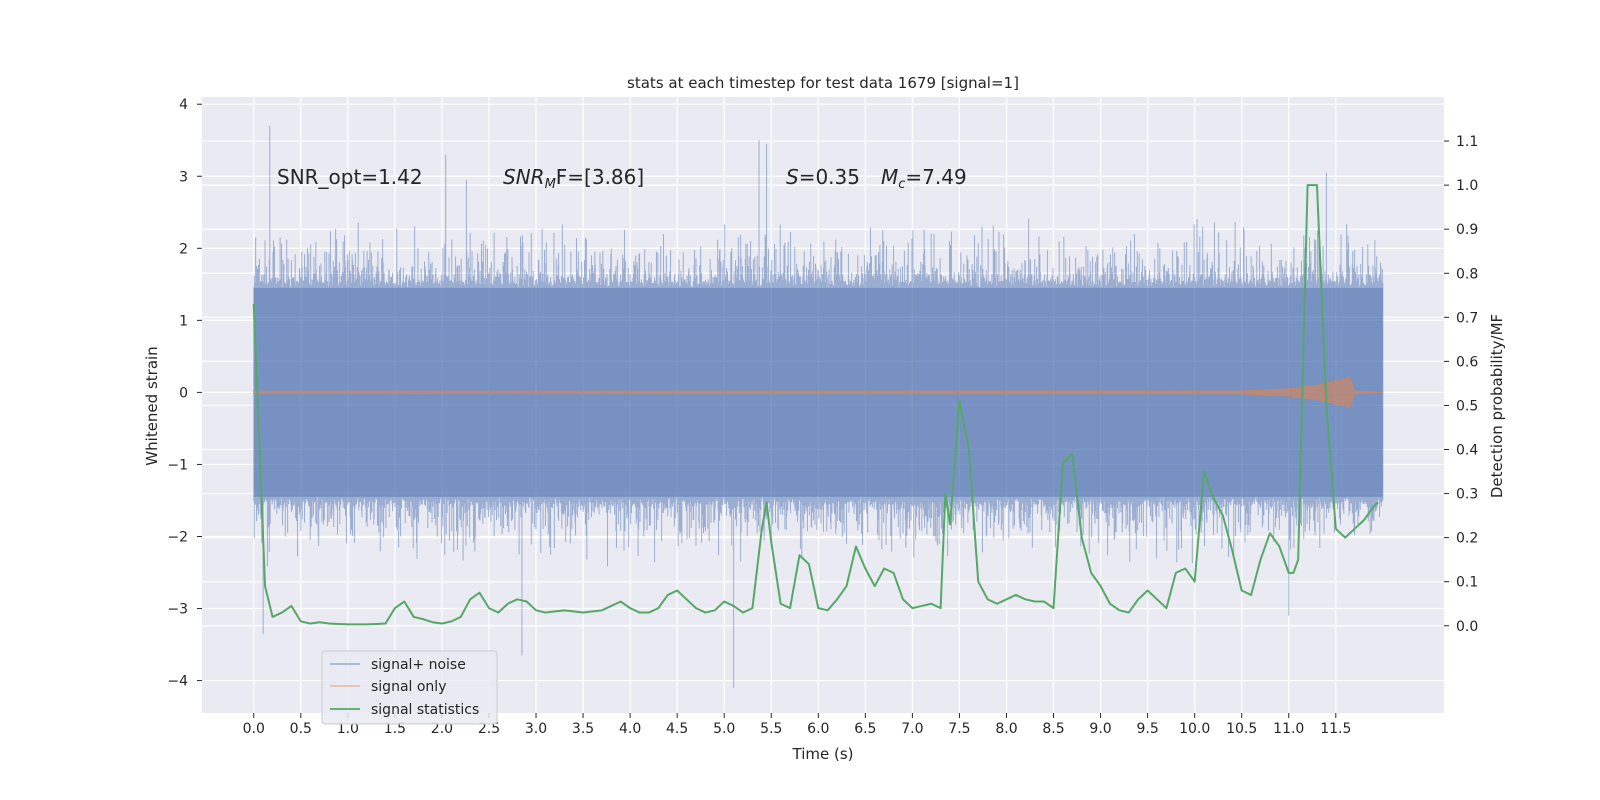 Image resolution: width=1600 pixels, height=800 pixels. What do you see at coordinates (829, 177) in the screenshot?
I see `s-value: =0.35` at bounding box center [829, 177].